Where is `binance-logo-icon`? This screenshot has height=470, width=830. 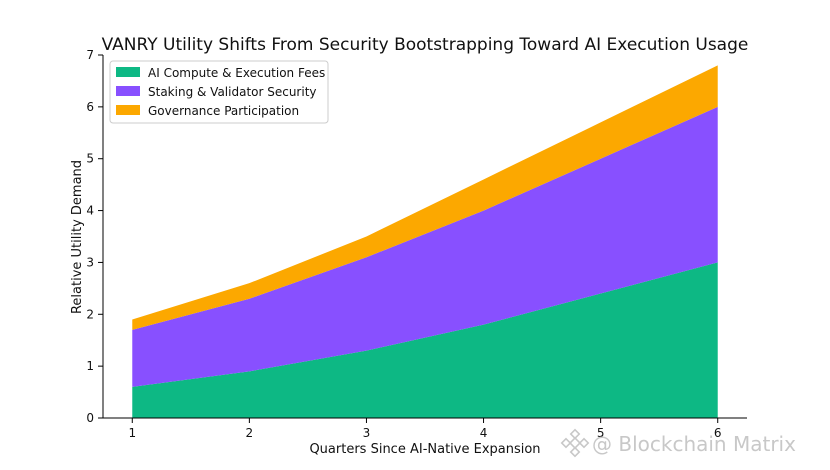
binance-logo-icon is located at coordinates (575, 443).